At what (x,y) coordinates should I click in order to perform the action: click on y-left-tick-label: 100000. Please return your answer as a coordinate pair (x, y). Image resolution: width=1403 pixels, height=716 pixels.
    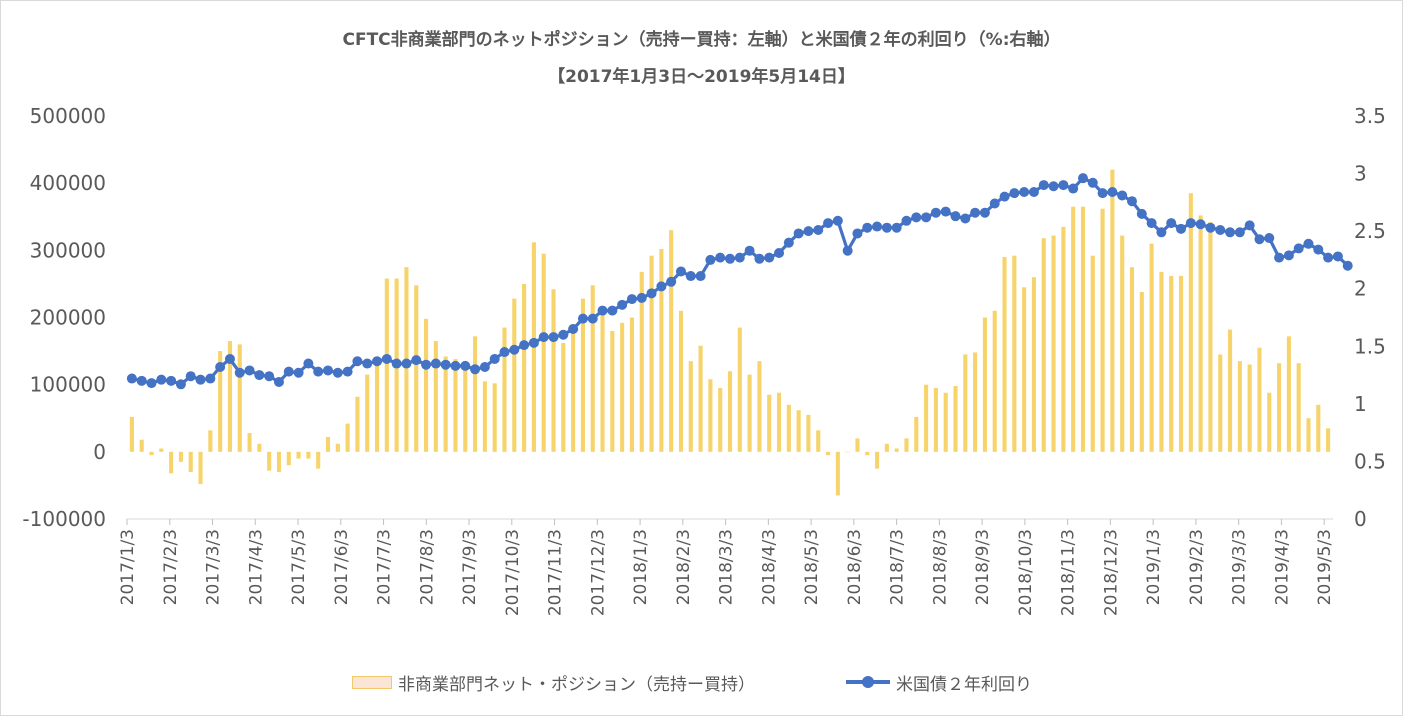
    Looking at the image, I should click on (68, 385).